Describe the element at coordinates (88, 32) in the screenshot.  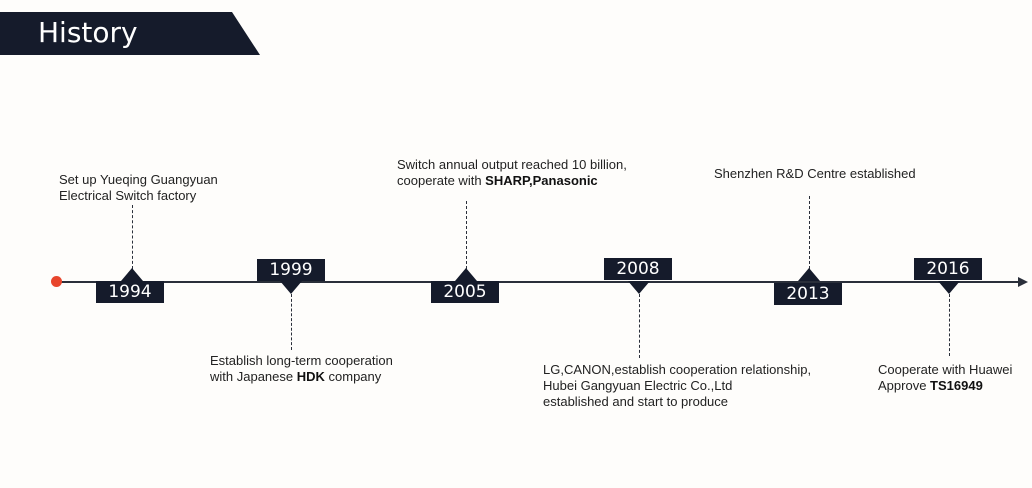
I see `page-title: History` at that location.